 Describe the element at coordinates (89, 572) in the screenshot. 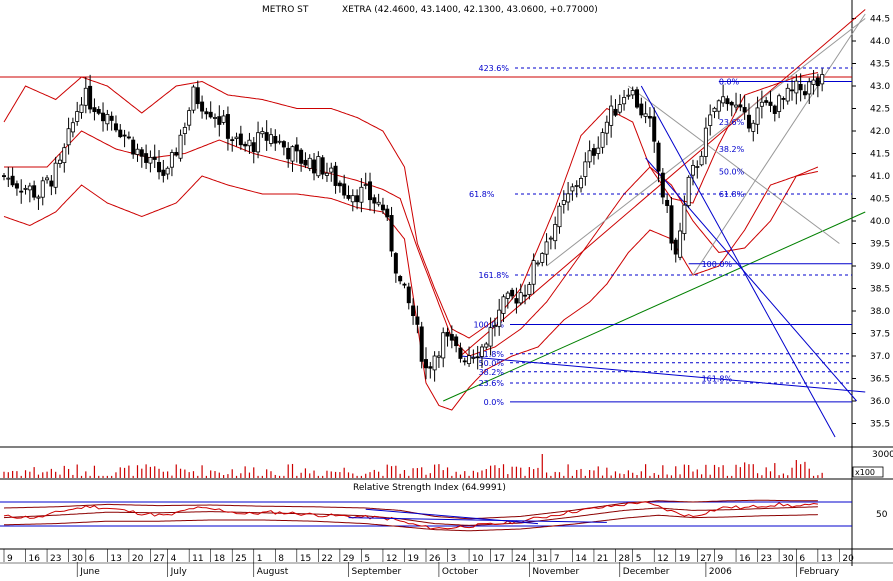

I see `month-label: June` at that location.